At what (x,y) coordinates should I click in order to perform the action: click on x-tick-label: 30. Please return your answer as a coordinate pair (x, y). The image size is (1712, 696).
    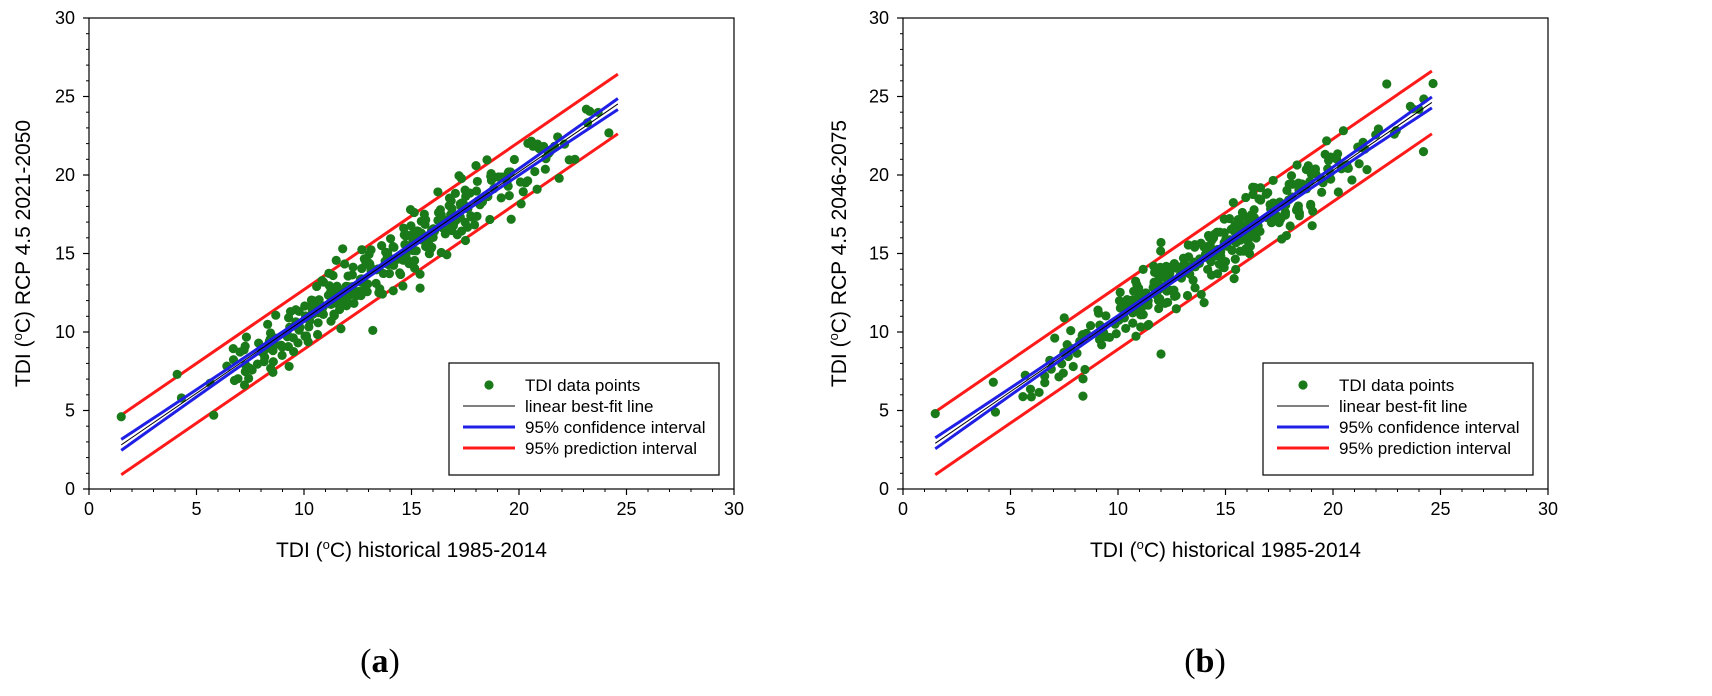
    Looking at the image, I should click on (734, 509).